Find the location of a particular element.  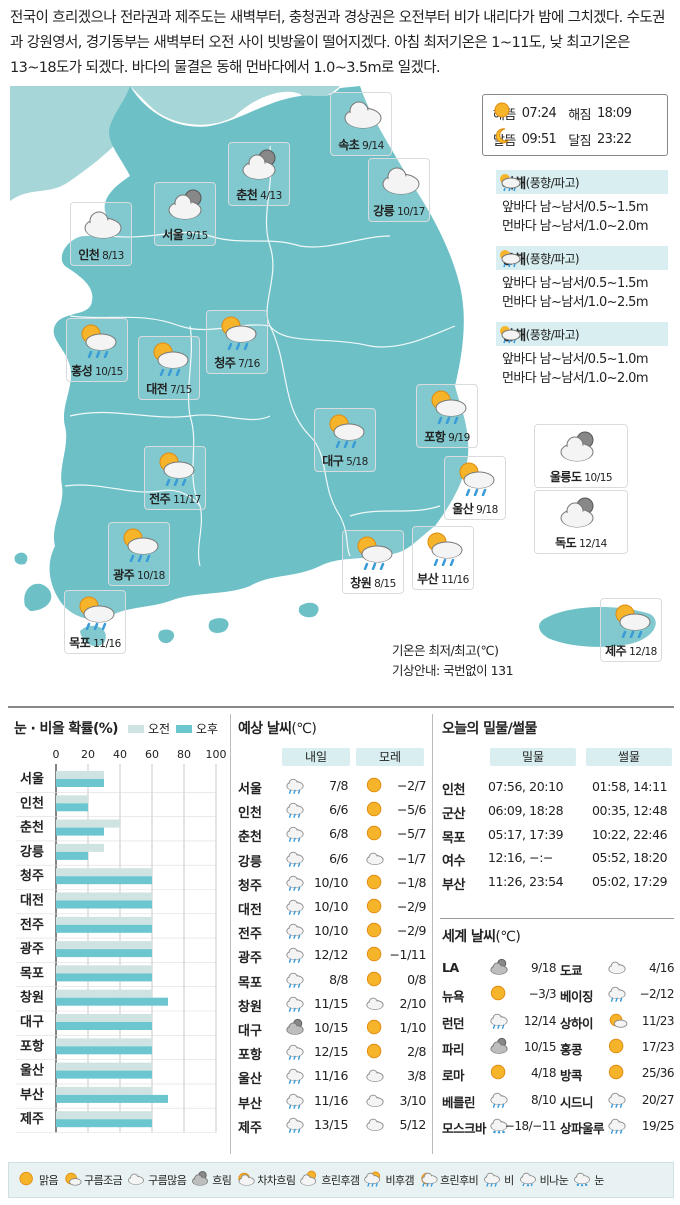

prob-title: 눈 · 비올 확률(%) is located at coordinates (66, 729).